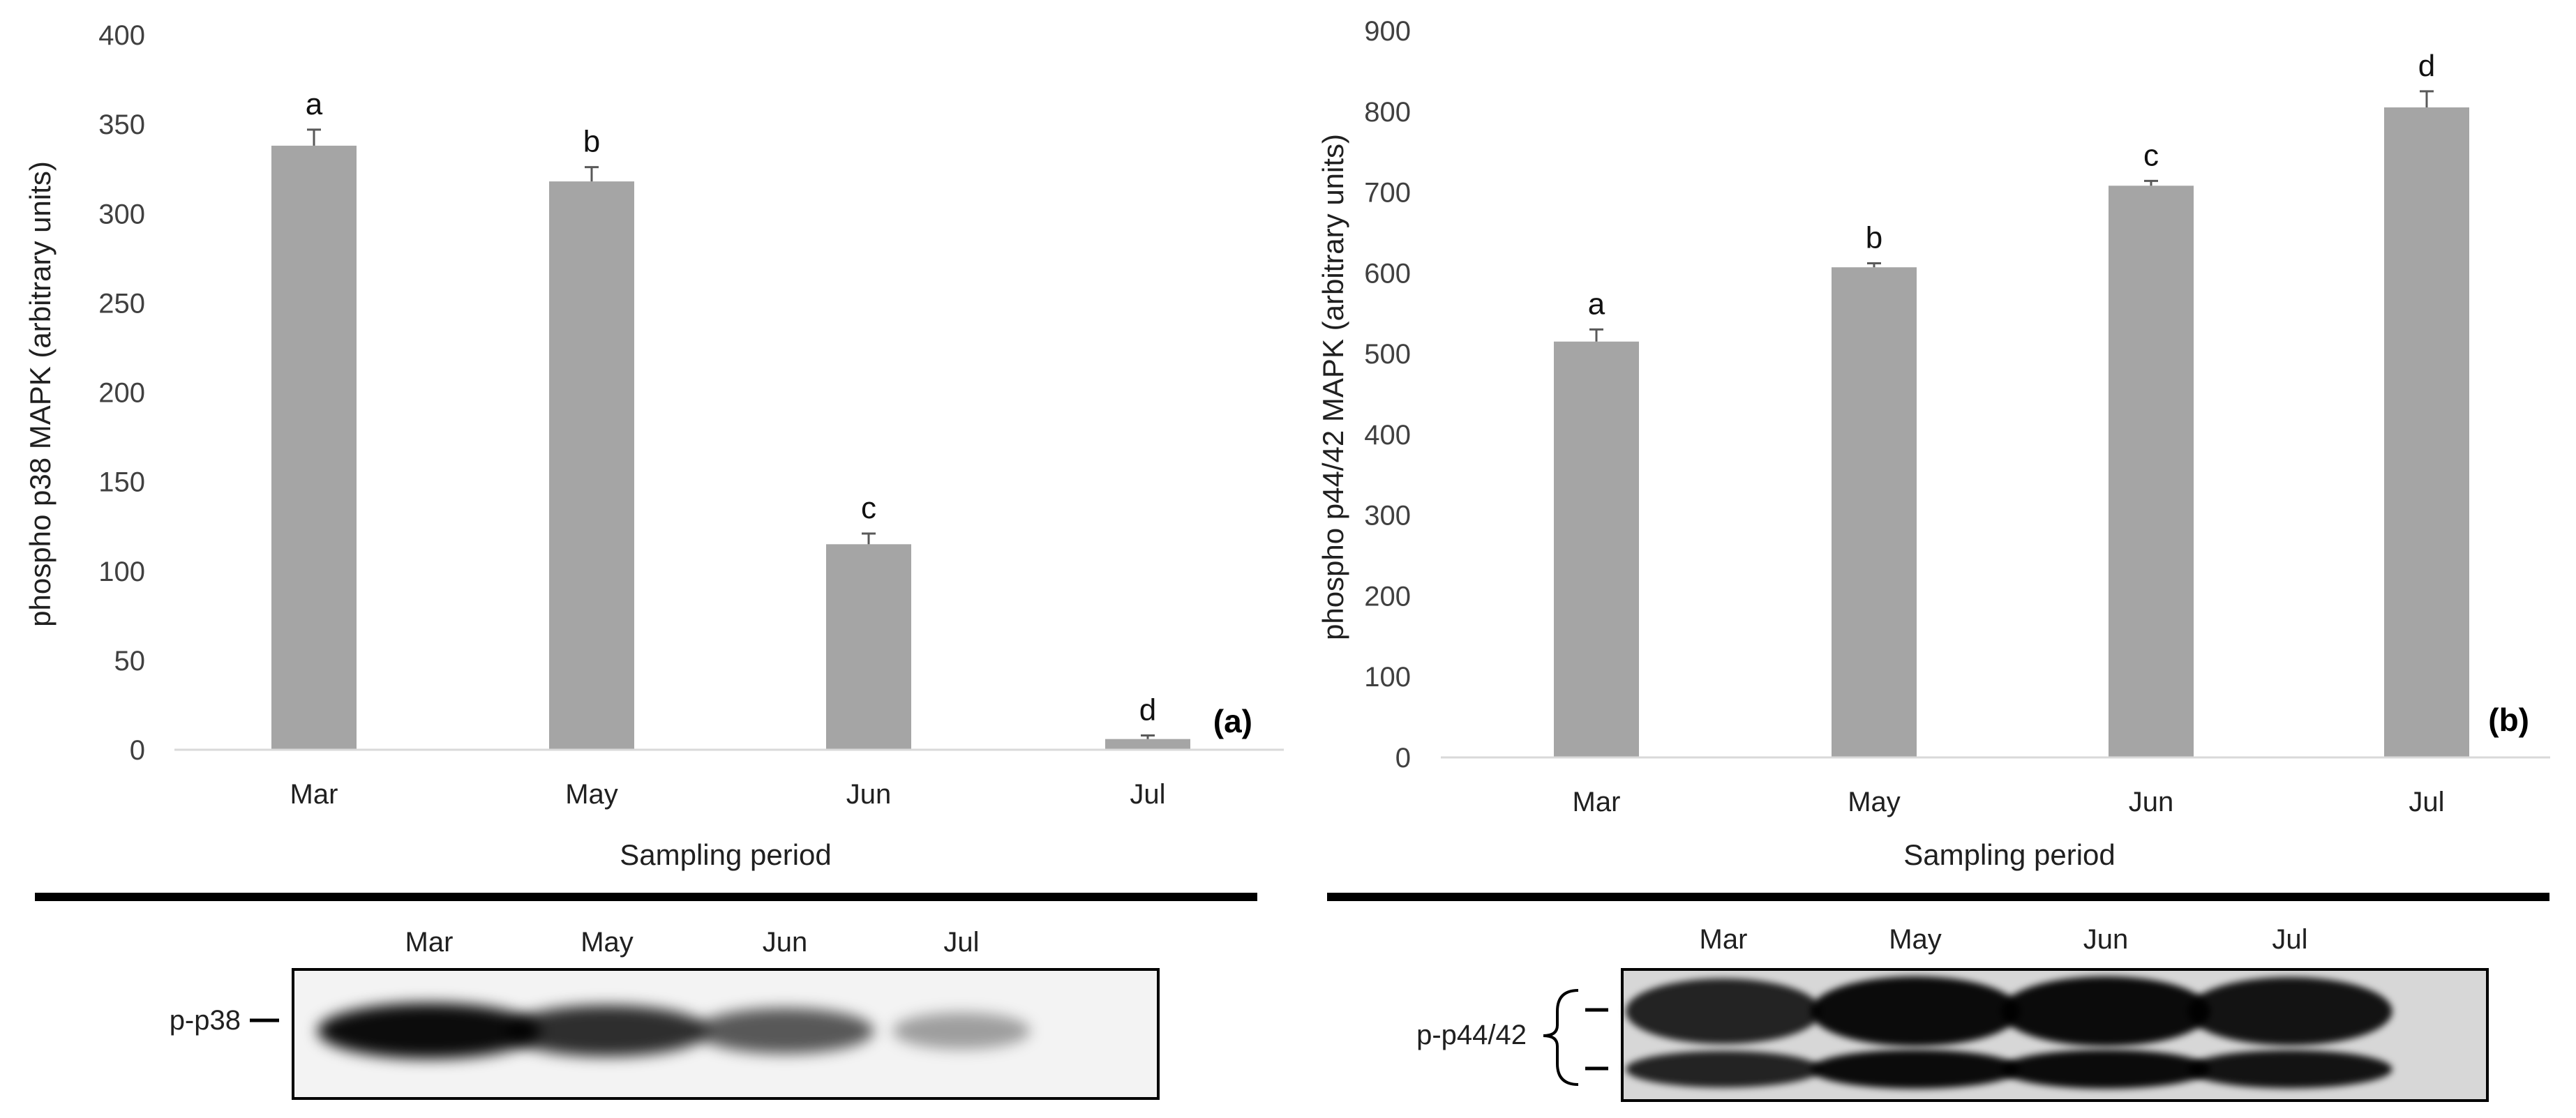 This screenshot has width=2576, height=1118. What do you see at coordinates (2289, 939) in the screenshot?
I see `blot-b-lane-label: Jul` at bounding box center [2289, 939].